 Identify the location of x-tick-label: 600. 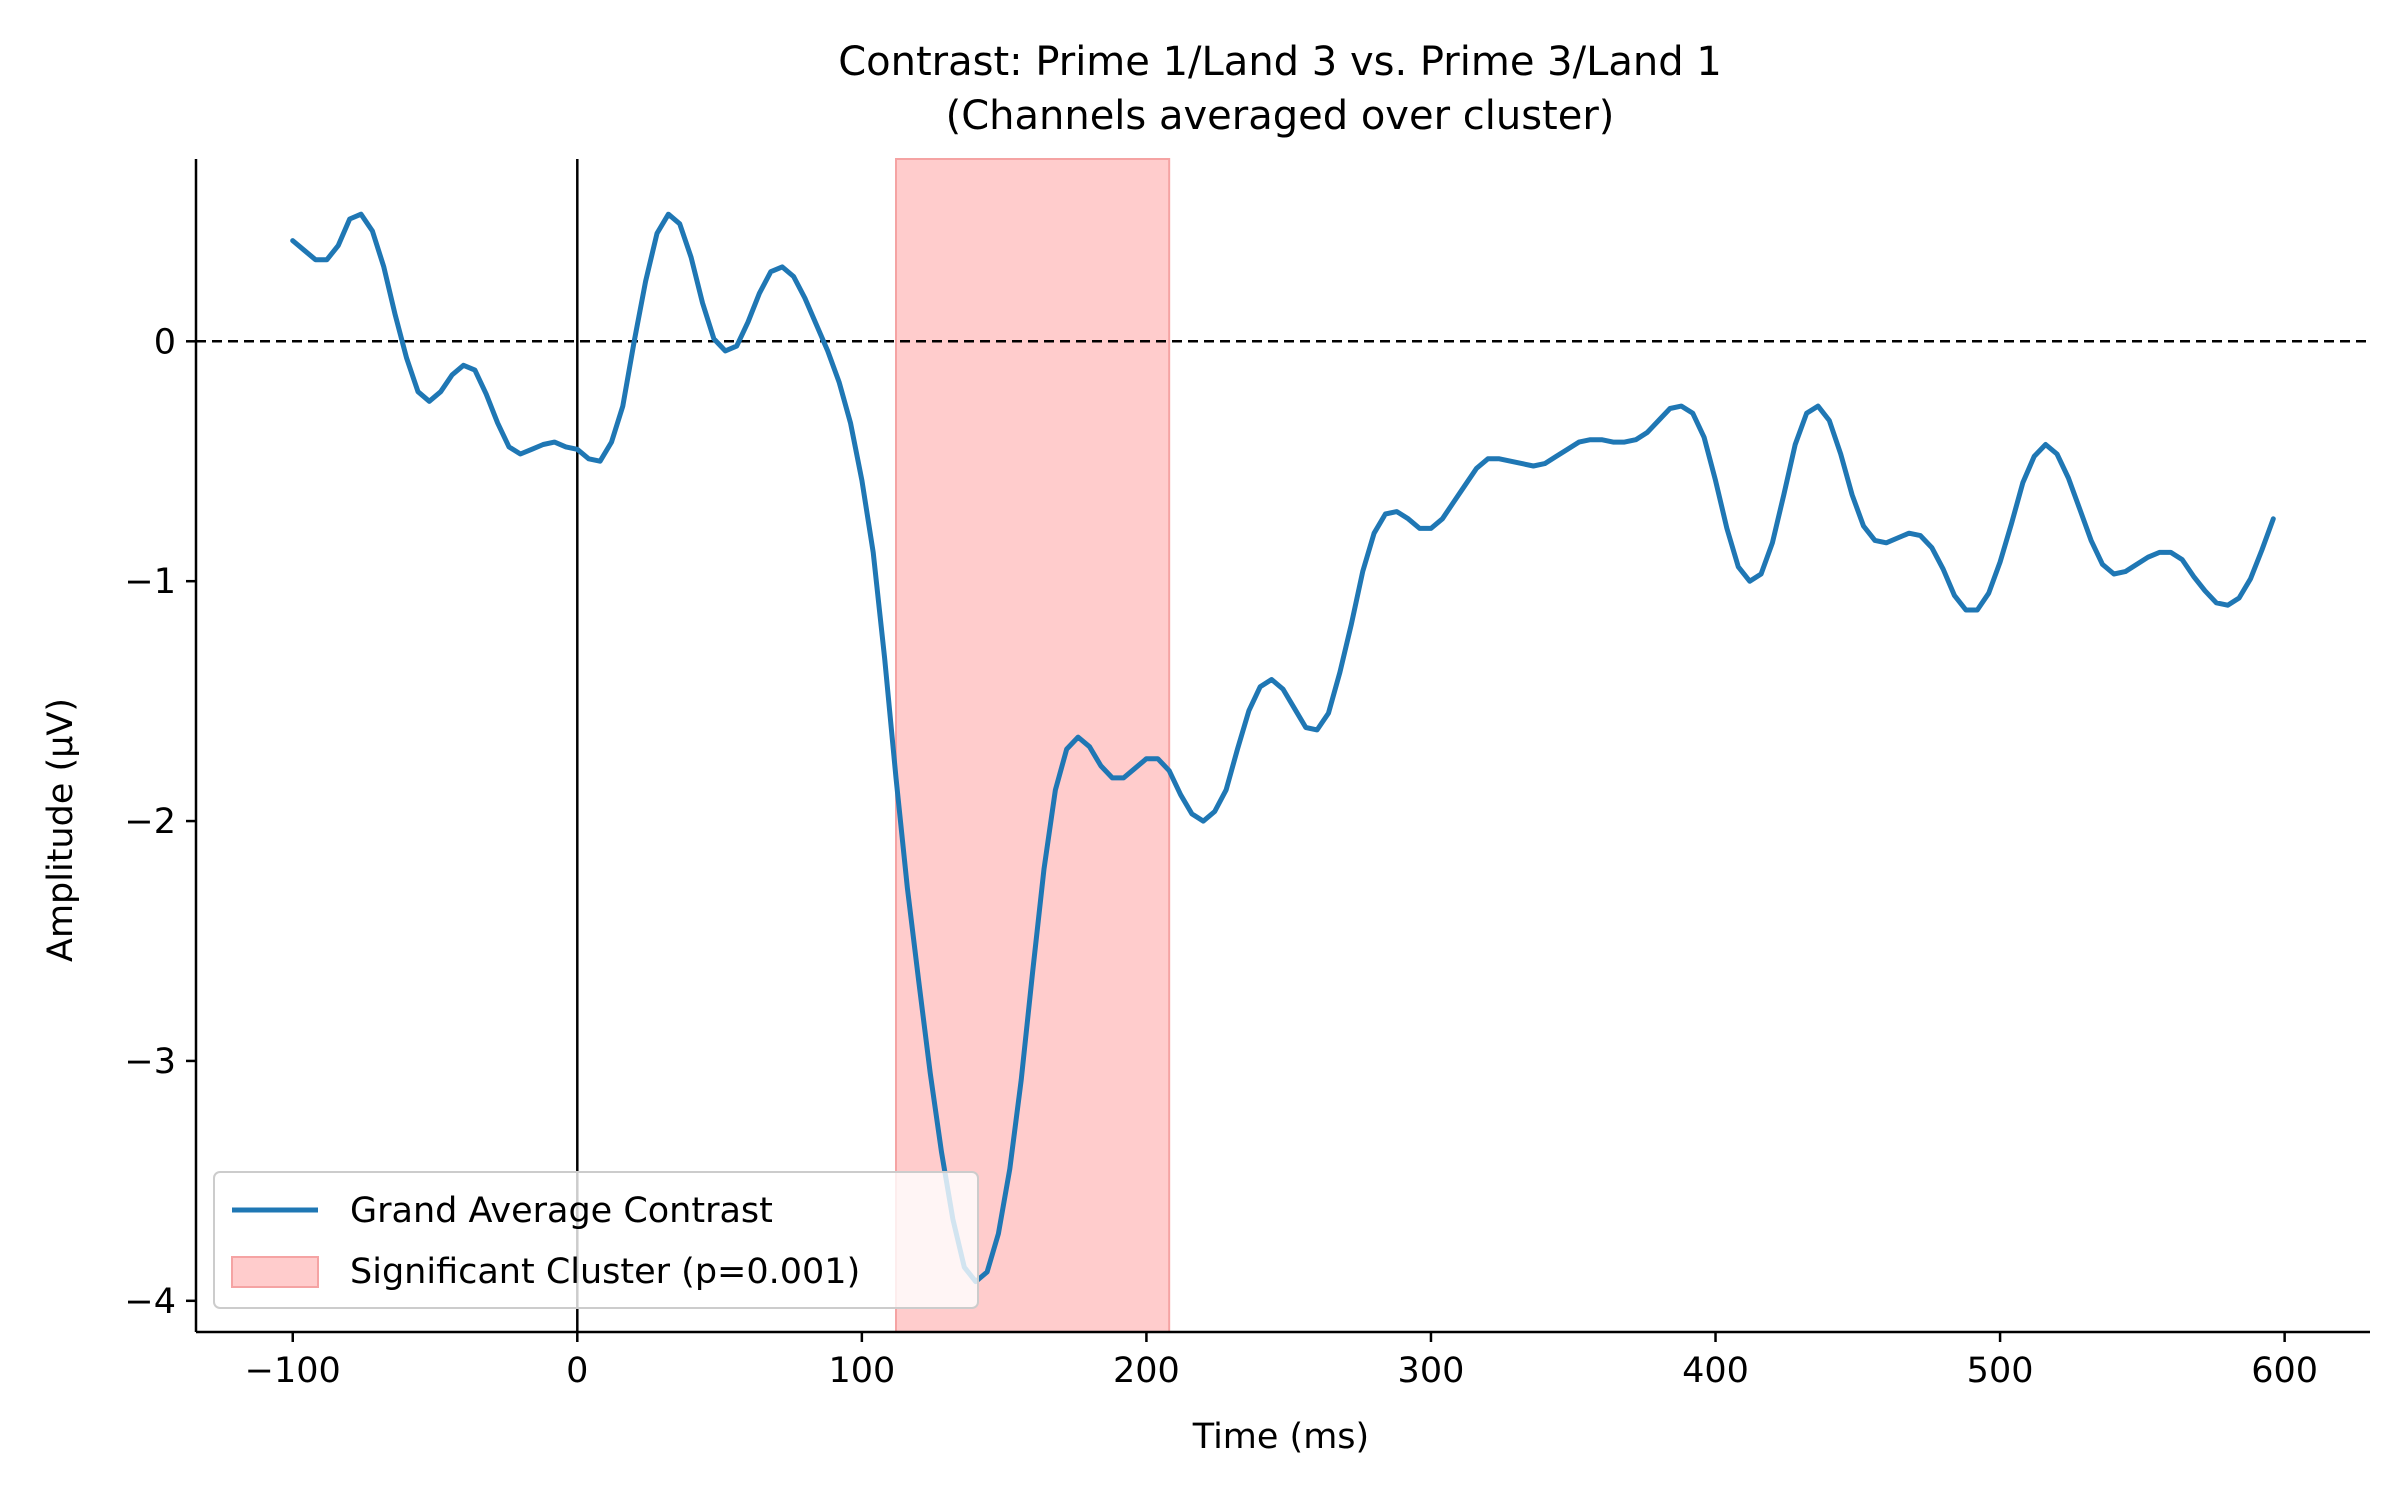
(2284, 1371).